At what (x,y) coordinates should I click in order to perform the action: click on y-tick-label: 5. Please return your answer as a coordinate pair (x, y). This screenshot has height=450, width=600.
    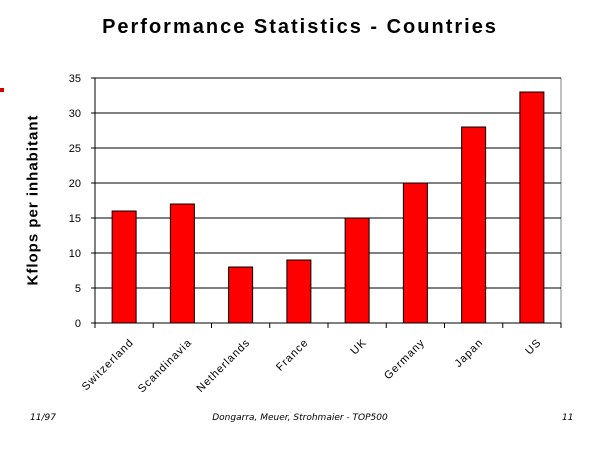
    Looking at the image, I should click on (78, 289).